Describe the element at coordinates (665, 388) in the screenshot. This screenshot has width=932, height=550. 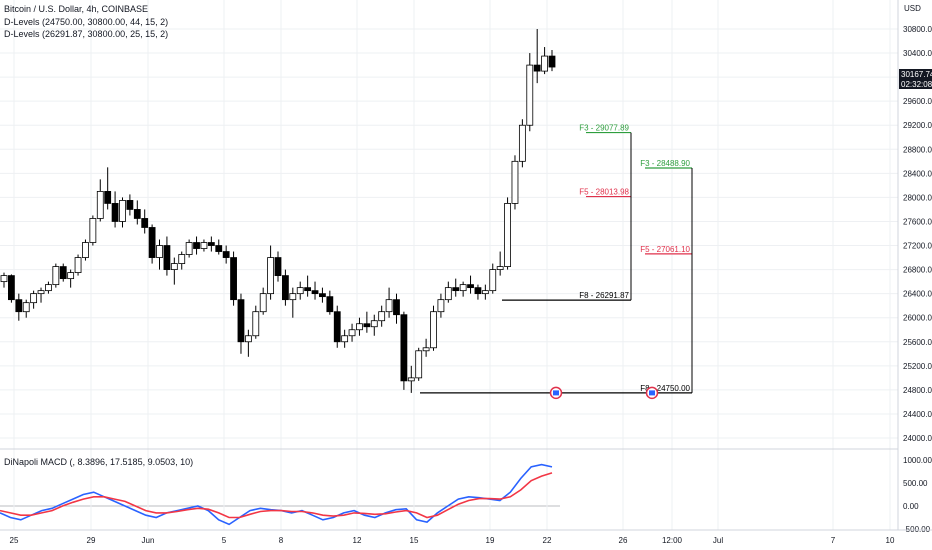
I see `fib-level-label: F8 - 24750.00` at that location.